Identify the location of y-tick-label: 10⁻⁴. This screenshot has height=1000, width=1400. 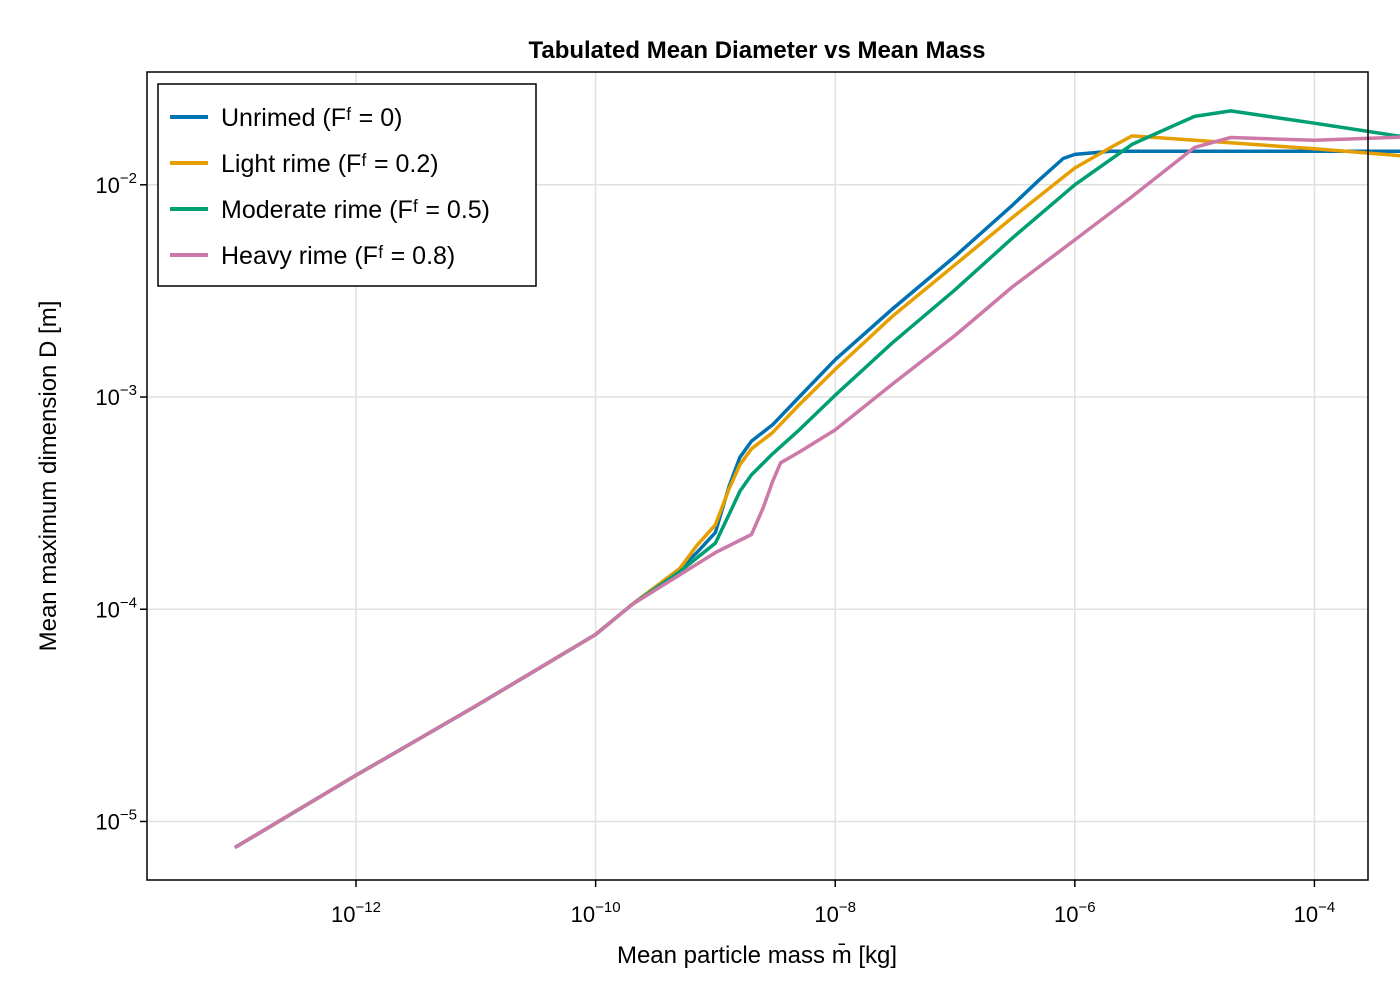
(116, 608).